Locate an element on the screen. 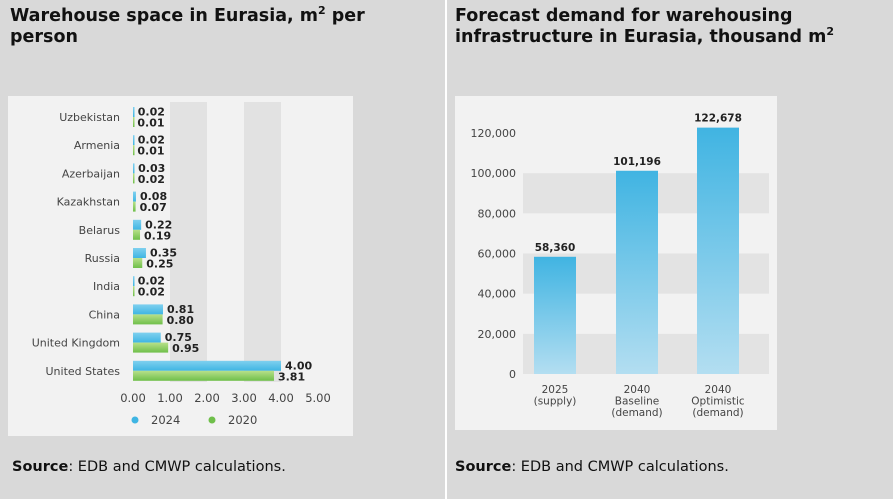 The height and width of the screenshot is (499, 893). value-label-2020: 0.25 is located at coordinates (159, 264).